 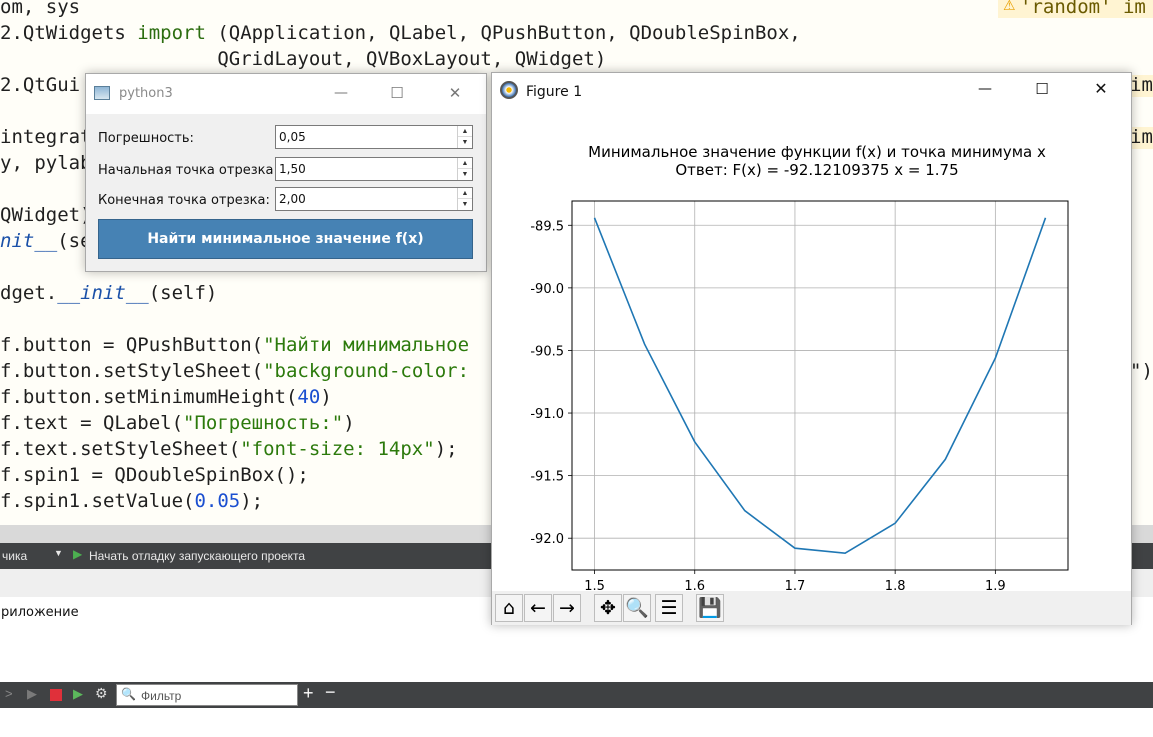 What do you see at coordinates (795, 585) in the screenshot?
I see `x-tick-label: 1.7` at bounding box center [795, 585].